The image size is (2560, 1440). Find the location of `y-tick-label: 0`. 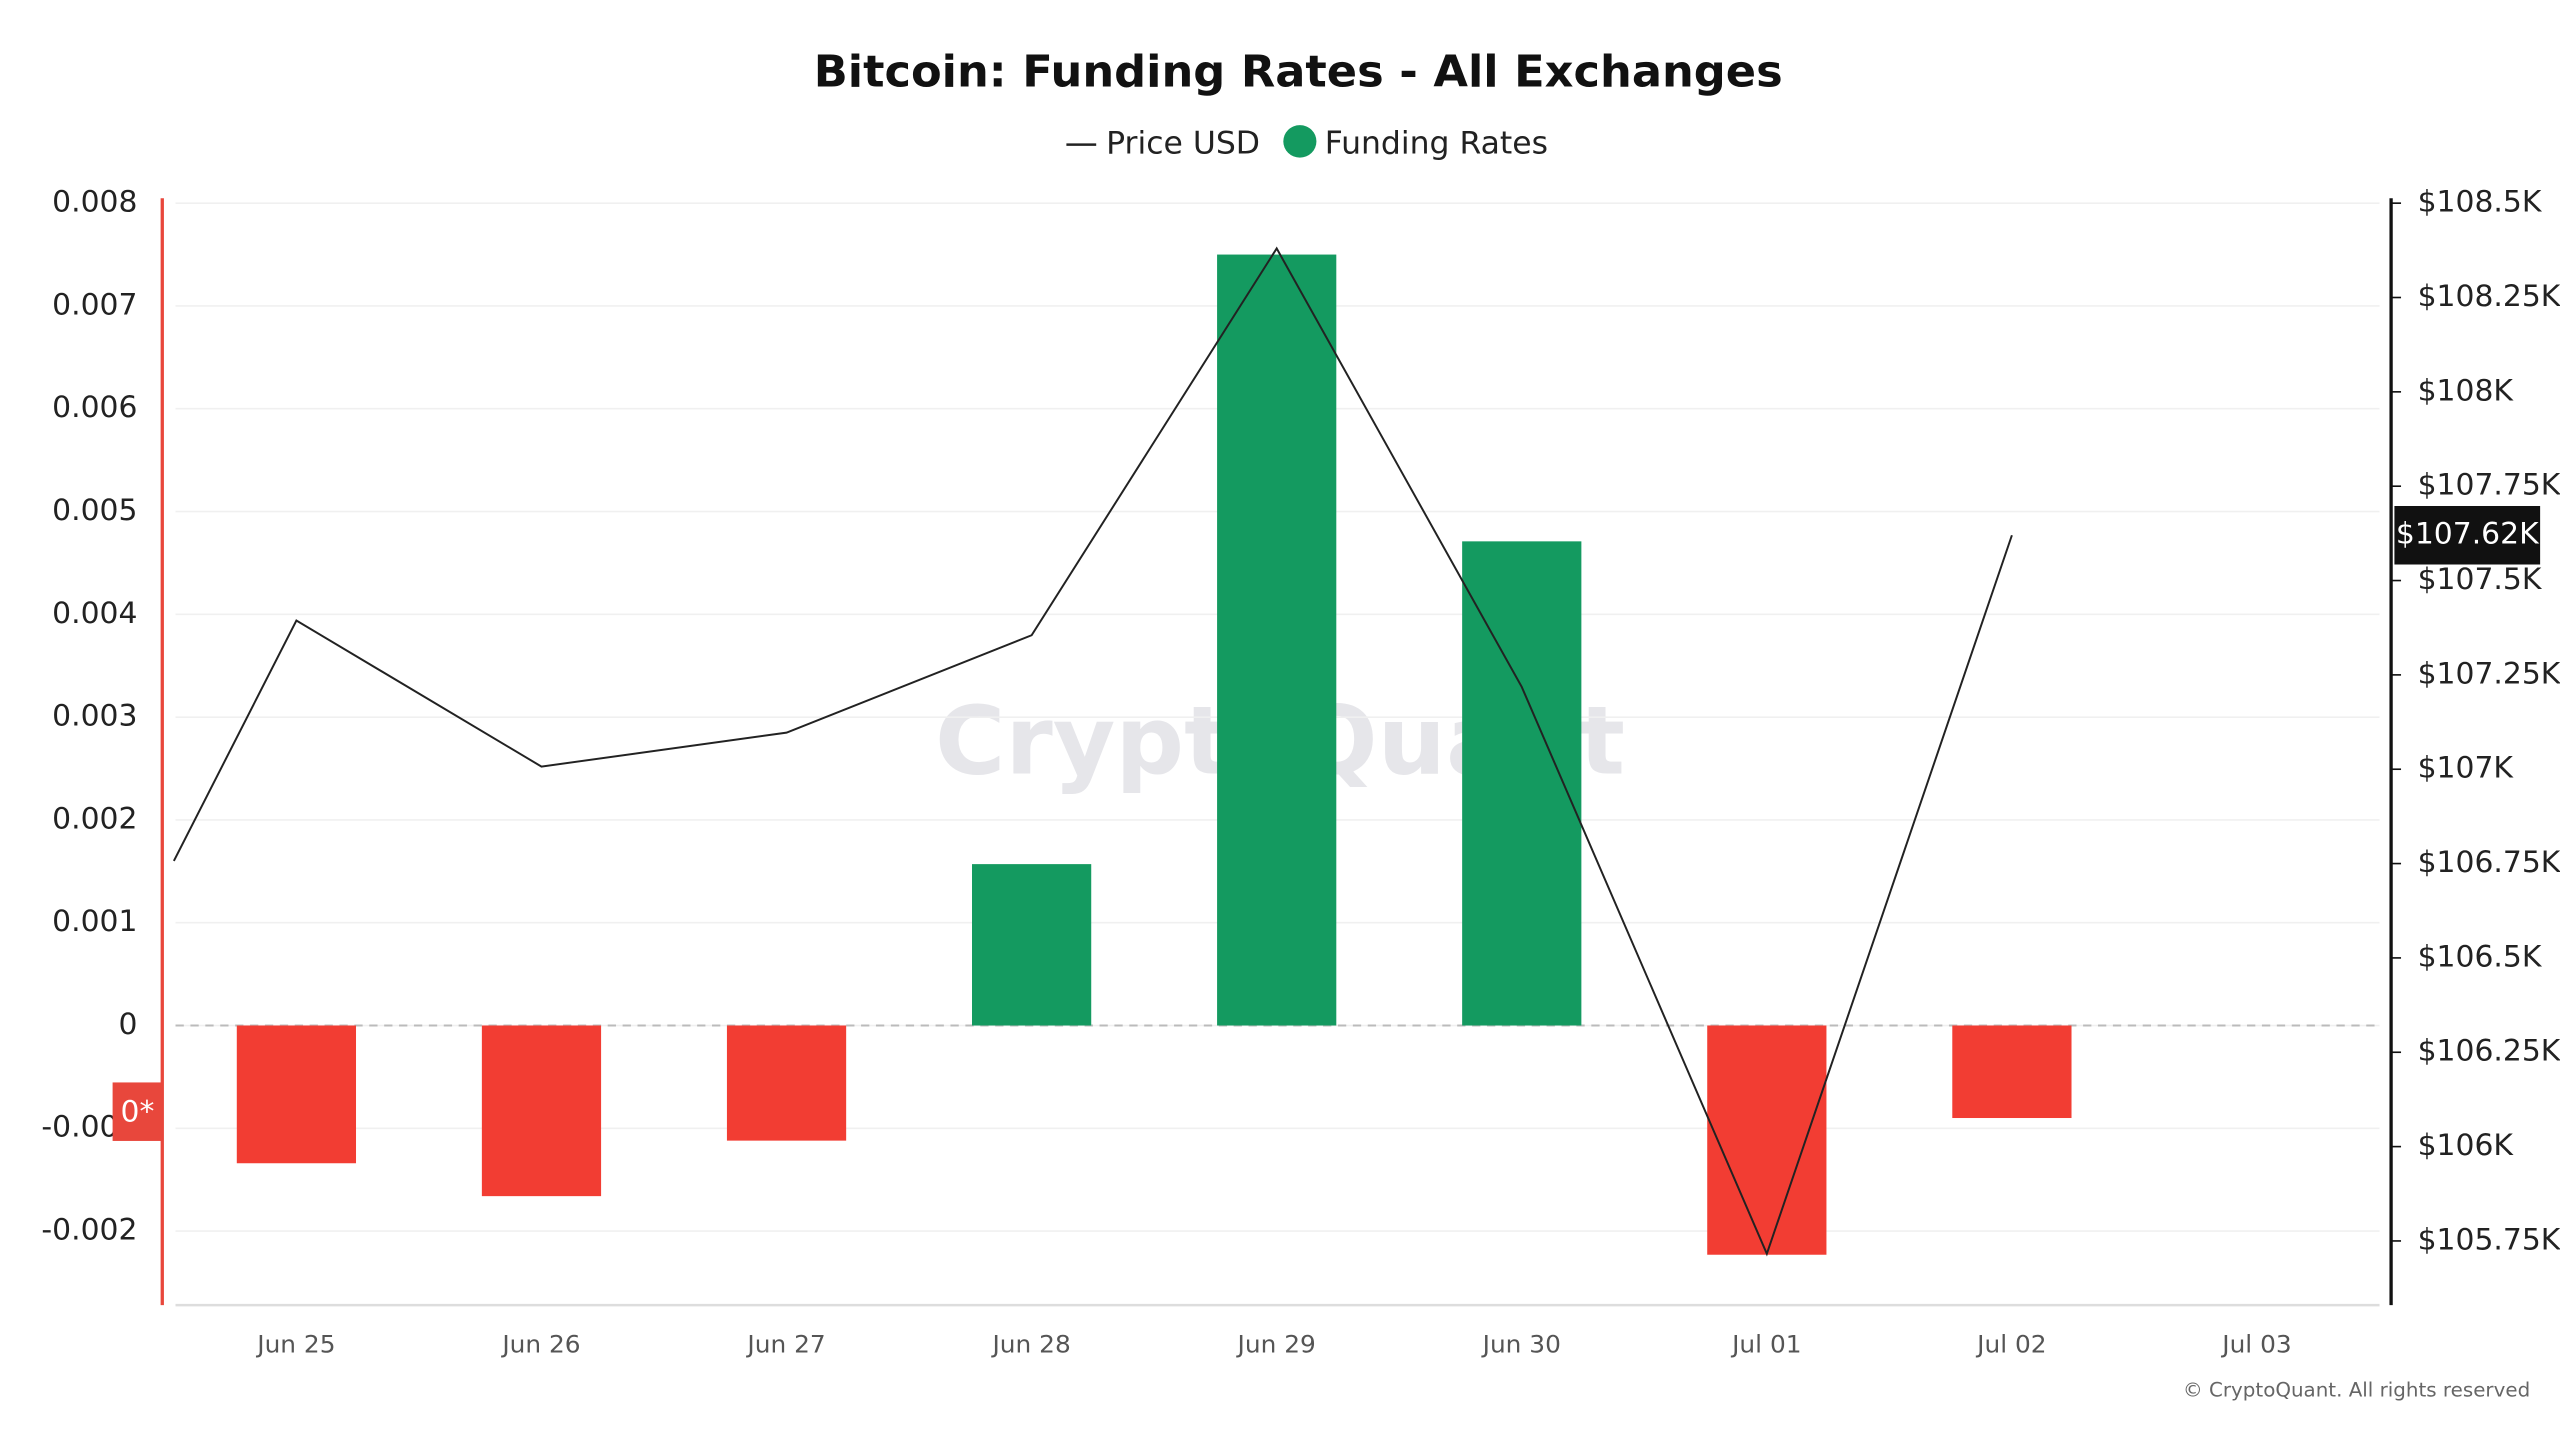

y-tick-label: 0 is located at coordinates (127, 1024).